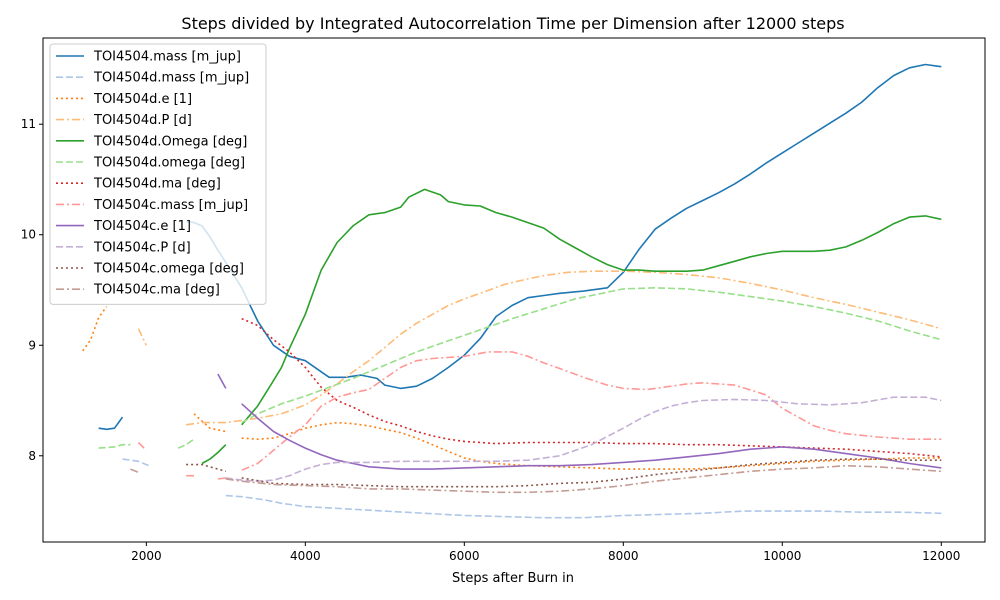 The height and width of the screenshot is (600, 1000). I want to click on legend-label-toi4504c-mass-m-jup: TOI4504c.mass [m_jup], so click(170, 205).